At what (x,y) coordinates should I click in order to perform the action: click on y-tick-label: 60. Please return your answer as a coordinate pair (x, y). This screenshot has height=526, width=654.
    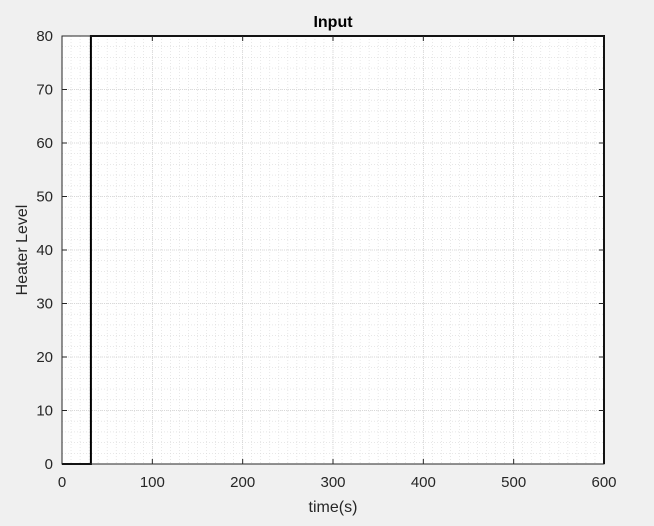
    Looking at the image, I should click on (44, 143).